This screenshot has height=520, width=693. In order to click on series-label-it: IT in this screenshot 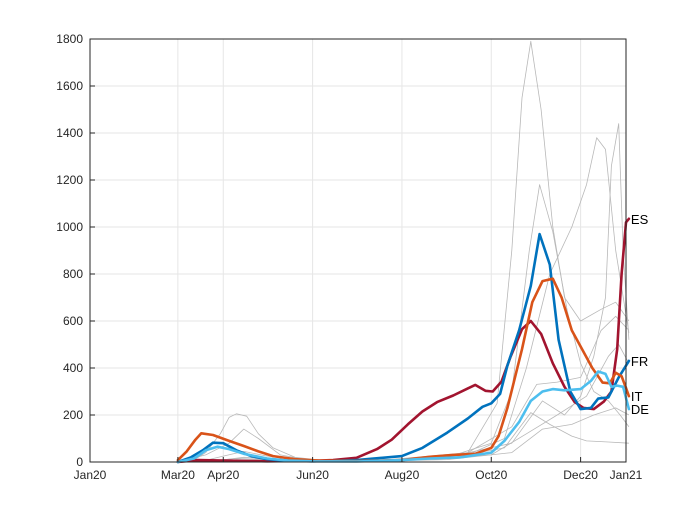, I will do `click(637, 396)`.